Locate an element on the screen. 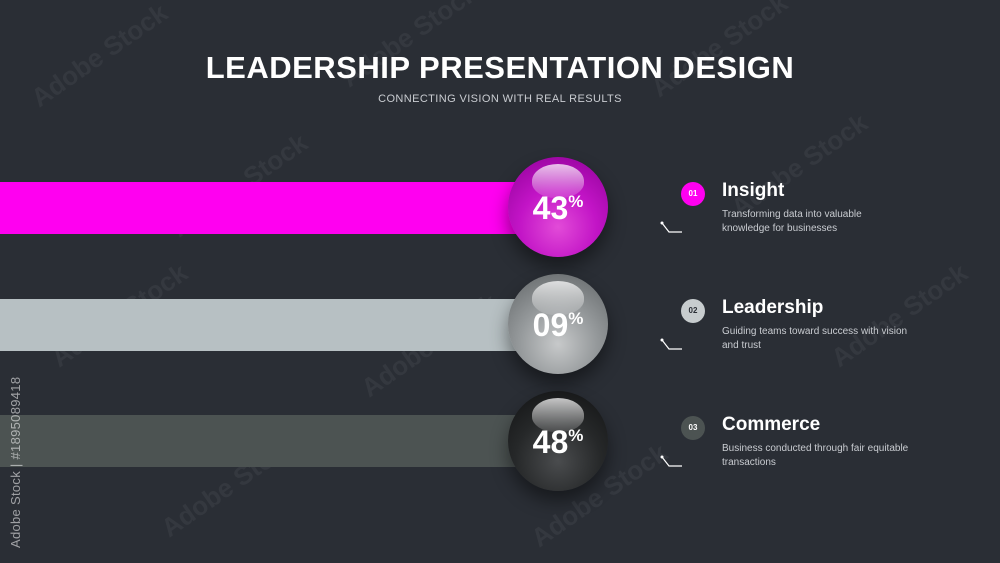 This screenshot has height=563, width=1000. leadership-bar is located at coordinates (280, 325).